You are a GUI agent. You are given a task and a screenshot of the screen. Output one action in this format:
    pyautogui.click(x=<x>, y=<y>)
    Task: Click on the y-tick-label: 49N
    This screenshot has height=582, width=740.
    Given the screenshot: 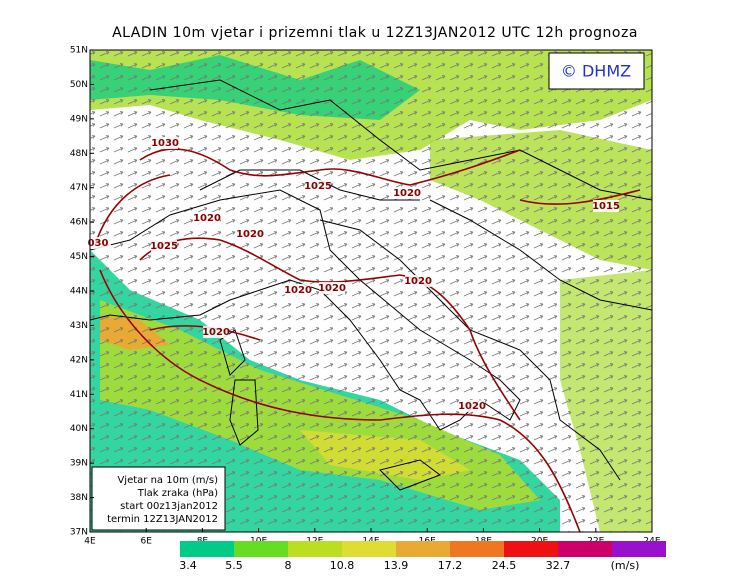 What is the action you would take?
    pyautogui.click(x=79, y=119)
    